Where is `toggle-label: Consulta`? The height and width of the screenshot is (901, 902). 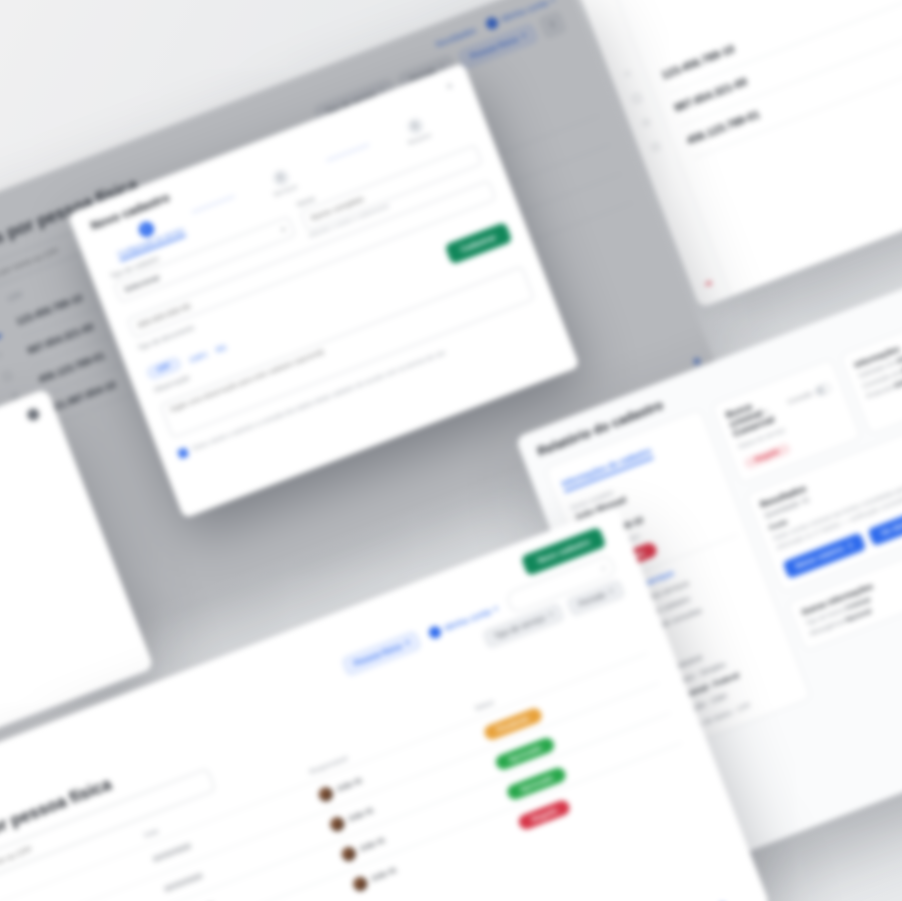 toggle-label: Consulta is located at coordinates (800, 398).